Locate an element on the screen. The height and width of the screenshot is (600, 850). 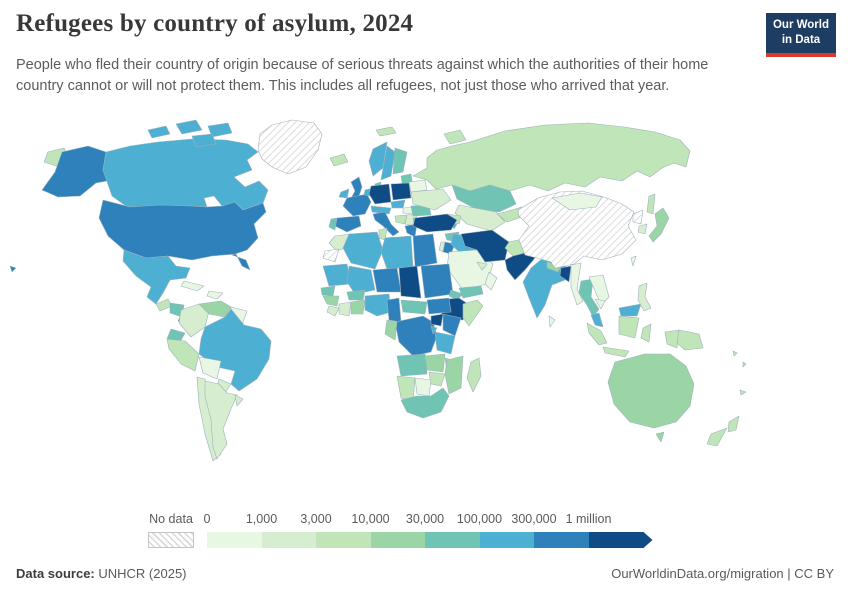
country-turkey is located at coordinates (435, 223).